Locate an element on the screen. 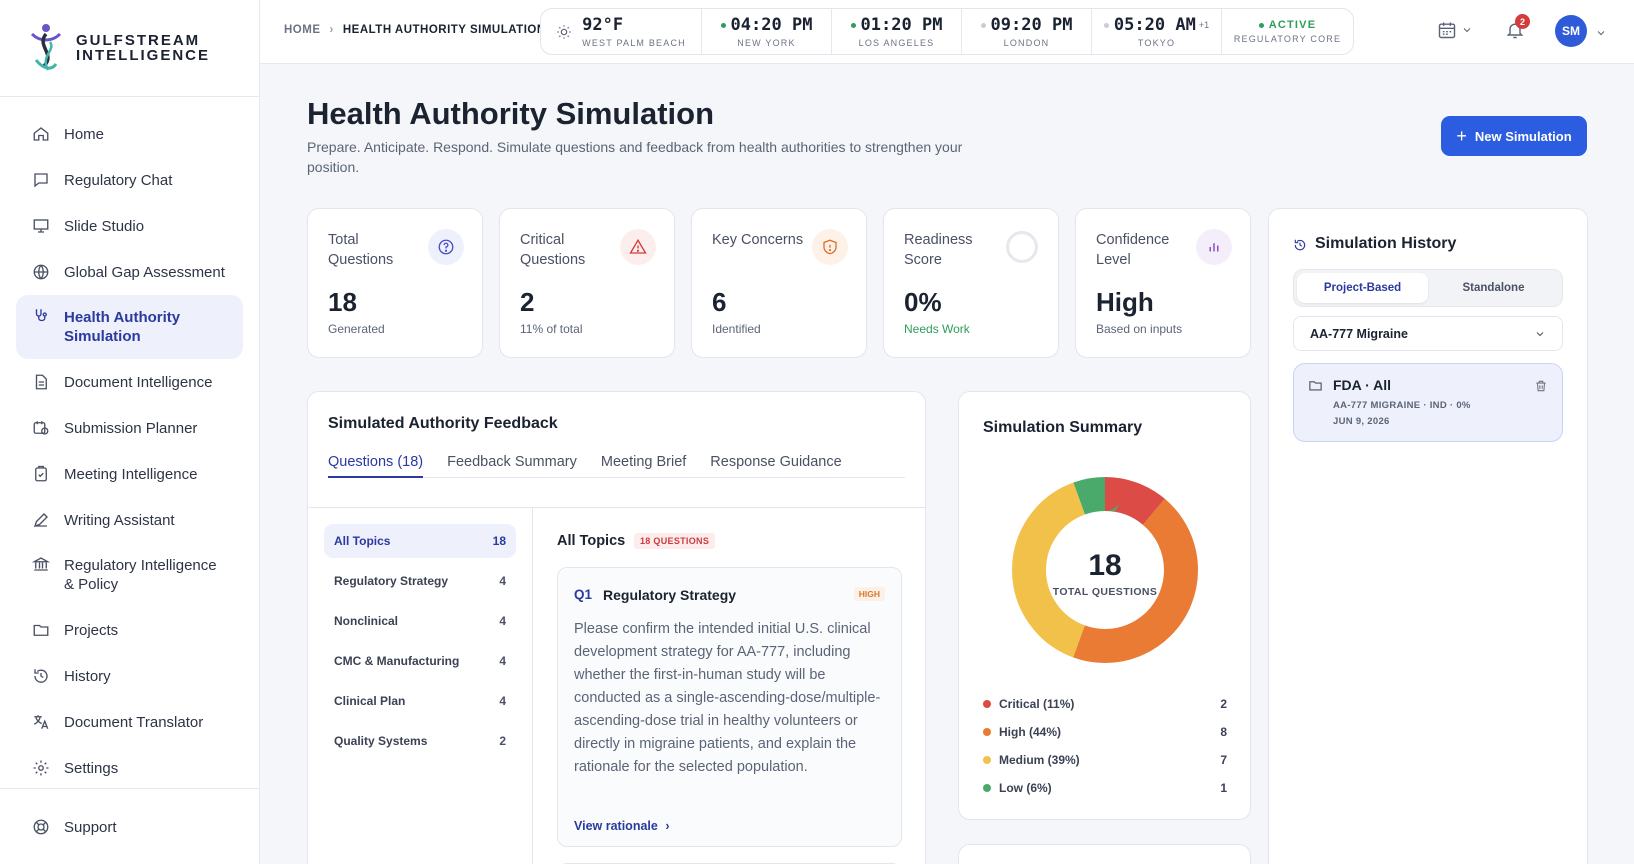 The width and height of the screenshot is (1634, 864). folder-icon is located at coordinates (1315, 386).